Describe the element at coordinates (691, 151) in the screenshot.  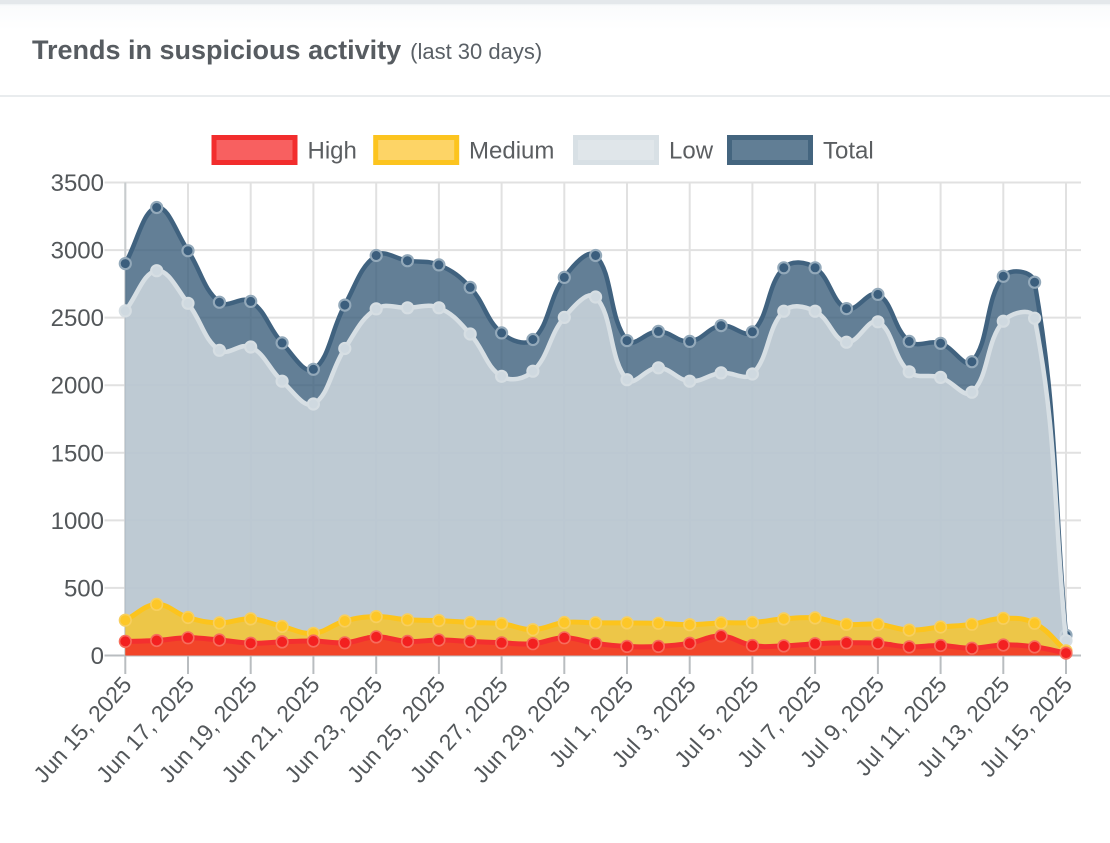
I see `svg-text: Low` at that location.